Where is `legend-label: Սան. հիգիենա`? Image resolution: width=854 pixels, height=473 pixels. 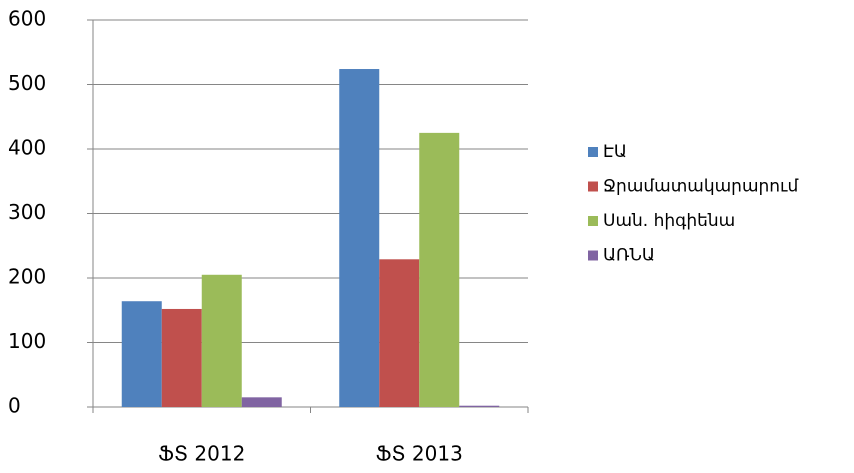 legend-label: Սան. հիգիենա is located at coordinates (669, 221).